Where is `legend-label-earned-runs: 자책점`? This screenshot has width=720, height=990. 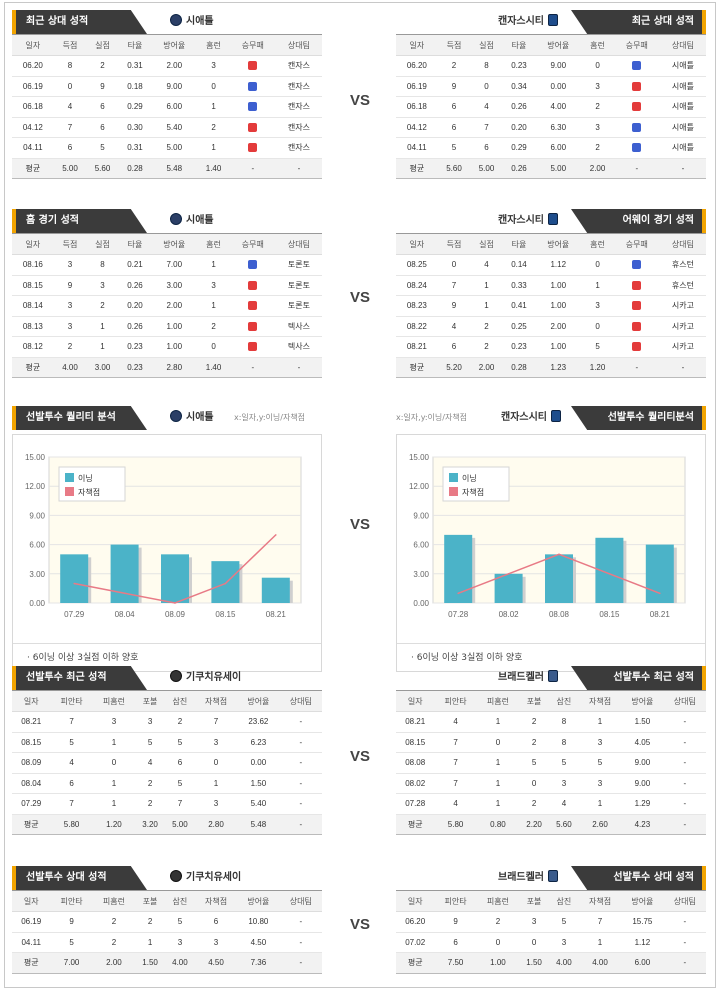 legend-label-earned-runs: 자책점 is located at coordinates (473, 492).